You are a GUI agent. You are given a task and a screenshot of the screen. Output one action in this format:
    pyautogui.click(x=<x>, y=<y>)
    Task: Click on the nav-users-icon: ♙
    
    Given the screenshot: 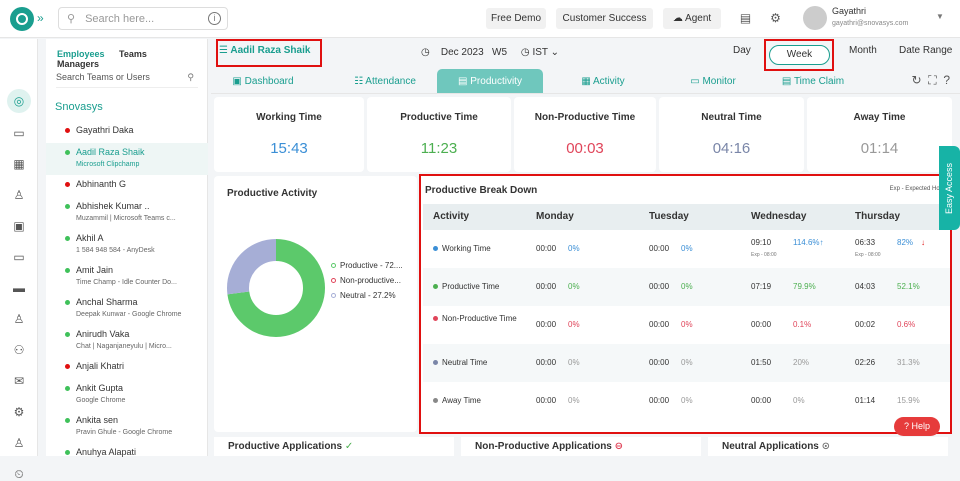 What is the action you would take?
    pyautogui.click(x=19, y=319)
    